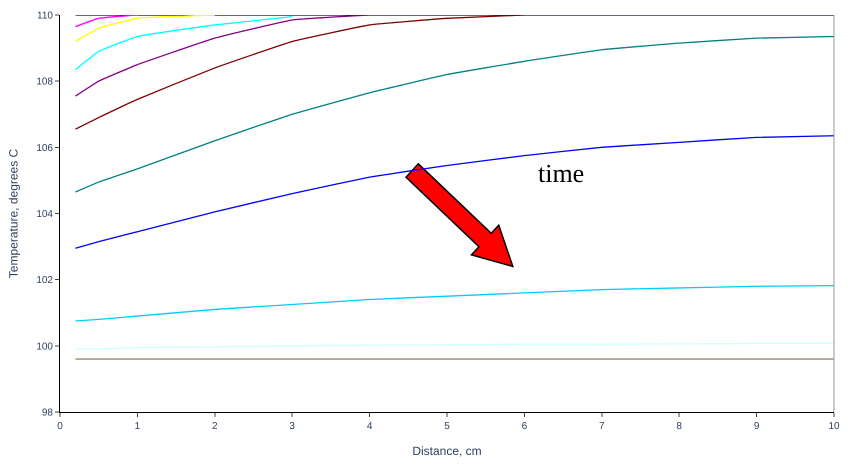  What do you see at coordinates (45, 148) in the screenshot?
I see `y-tick-label: 106` at bounding box center [45, 148].